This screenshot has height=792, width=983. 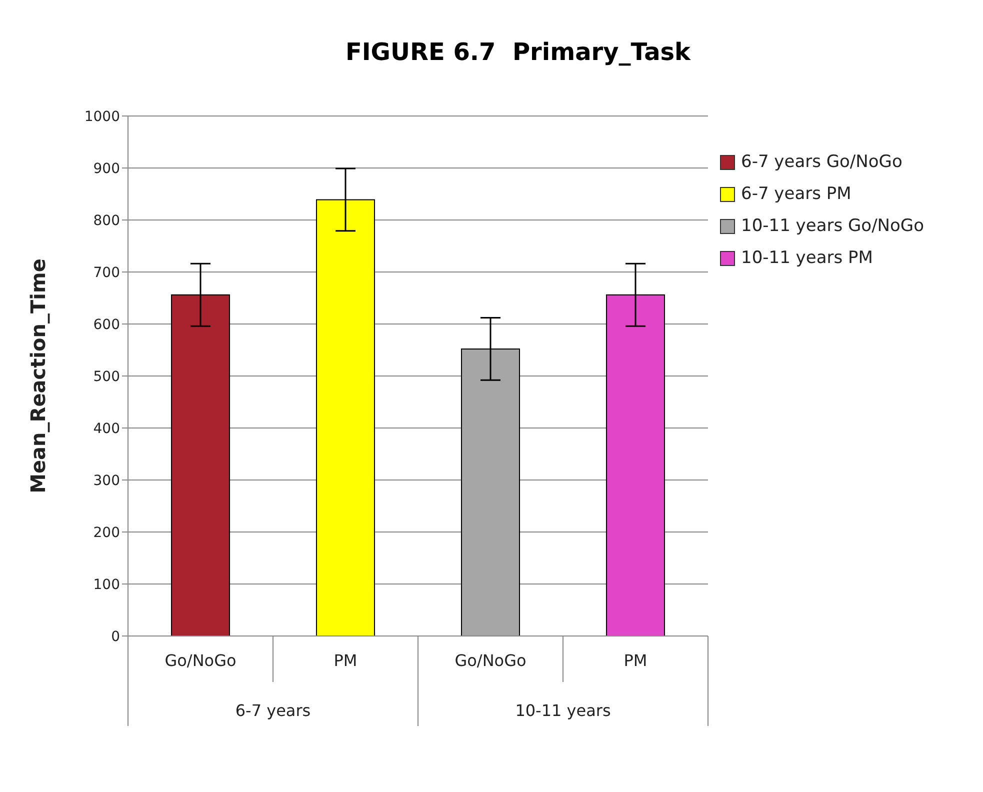 I want to click on y-tick-label: 0, so click(x=115, y=636).